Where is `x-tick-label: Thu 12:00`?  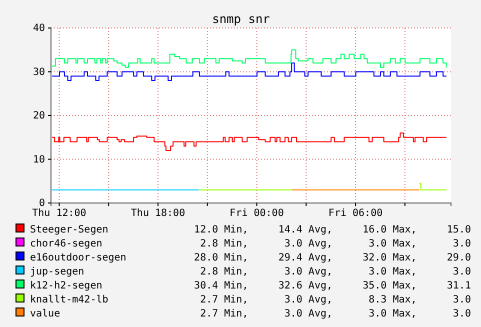
x-tick-label: Thu 12:00 is located at coordinates (59, 214).